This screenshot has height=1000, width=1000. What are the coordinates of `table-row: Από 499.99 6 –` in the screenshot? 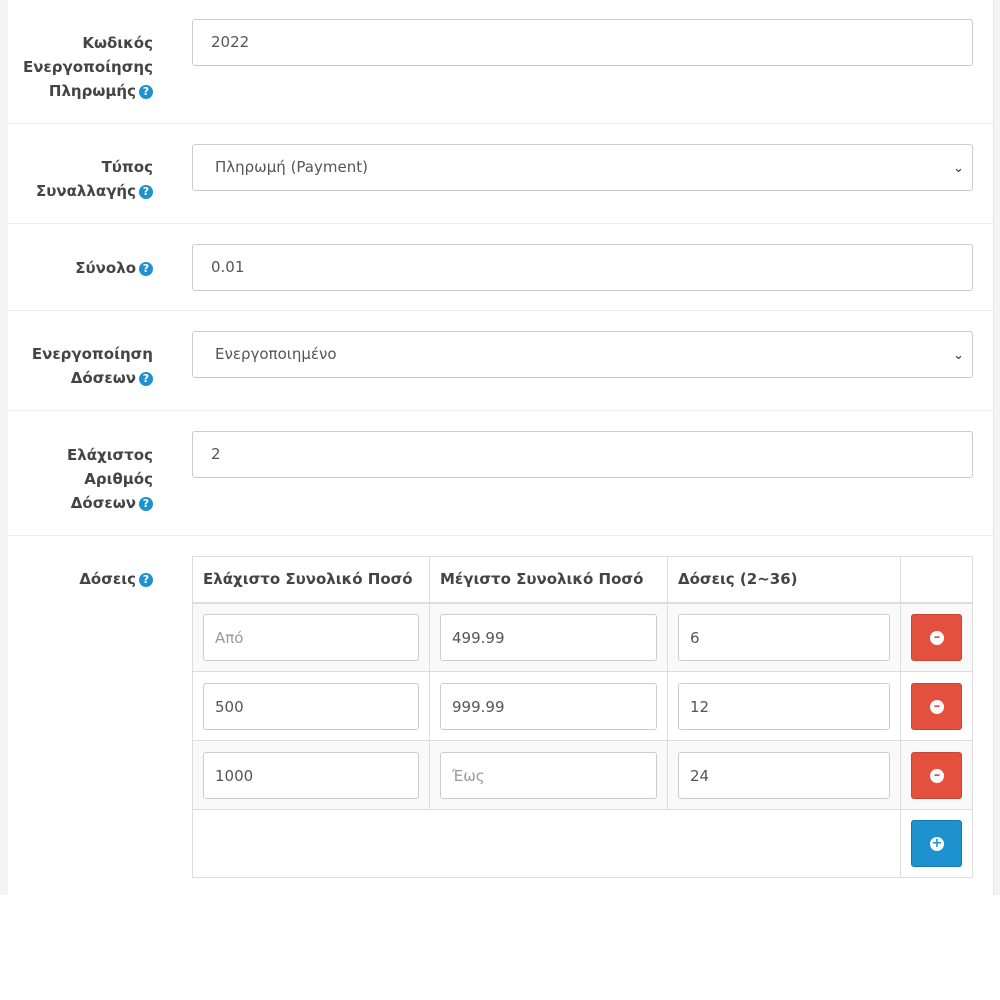 It's located at (582, 637).